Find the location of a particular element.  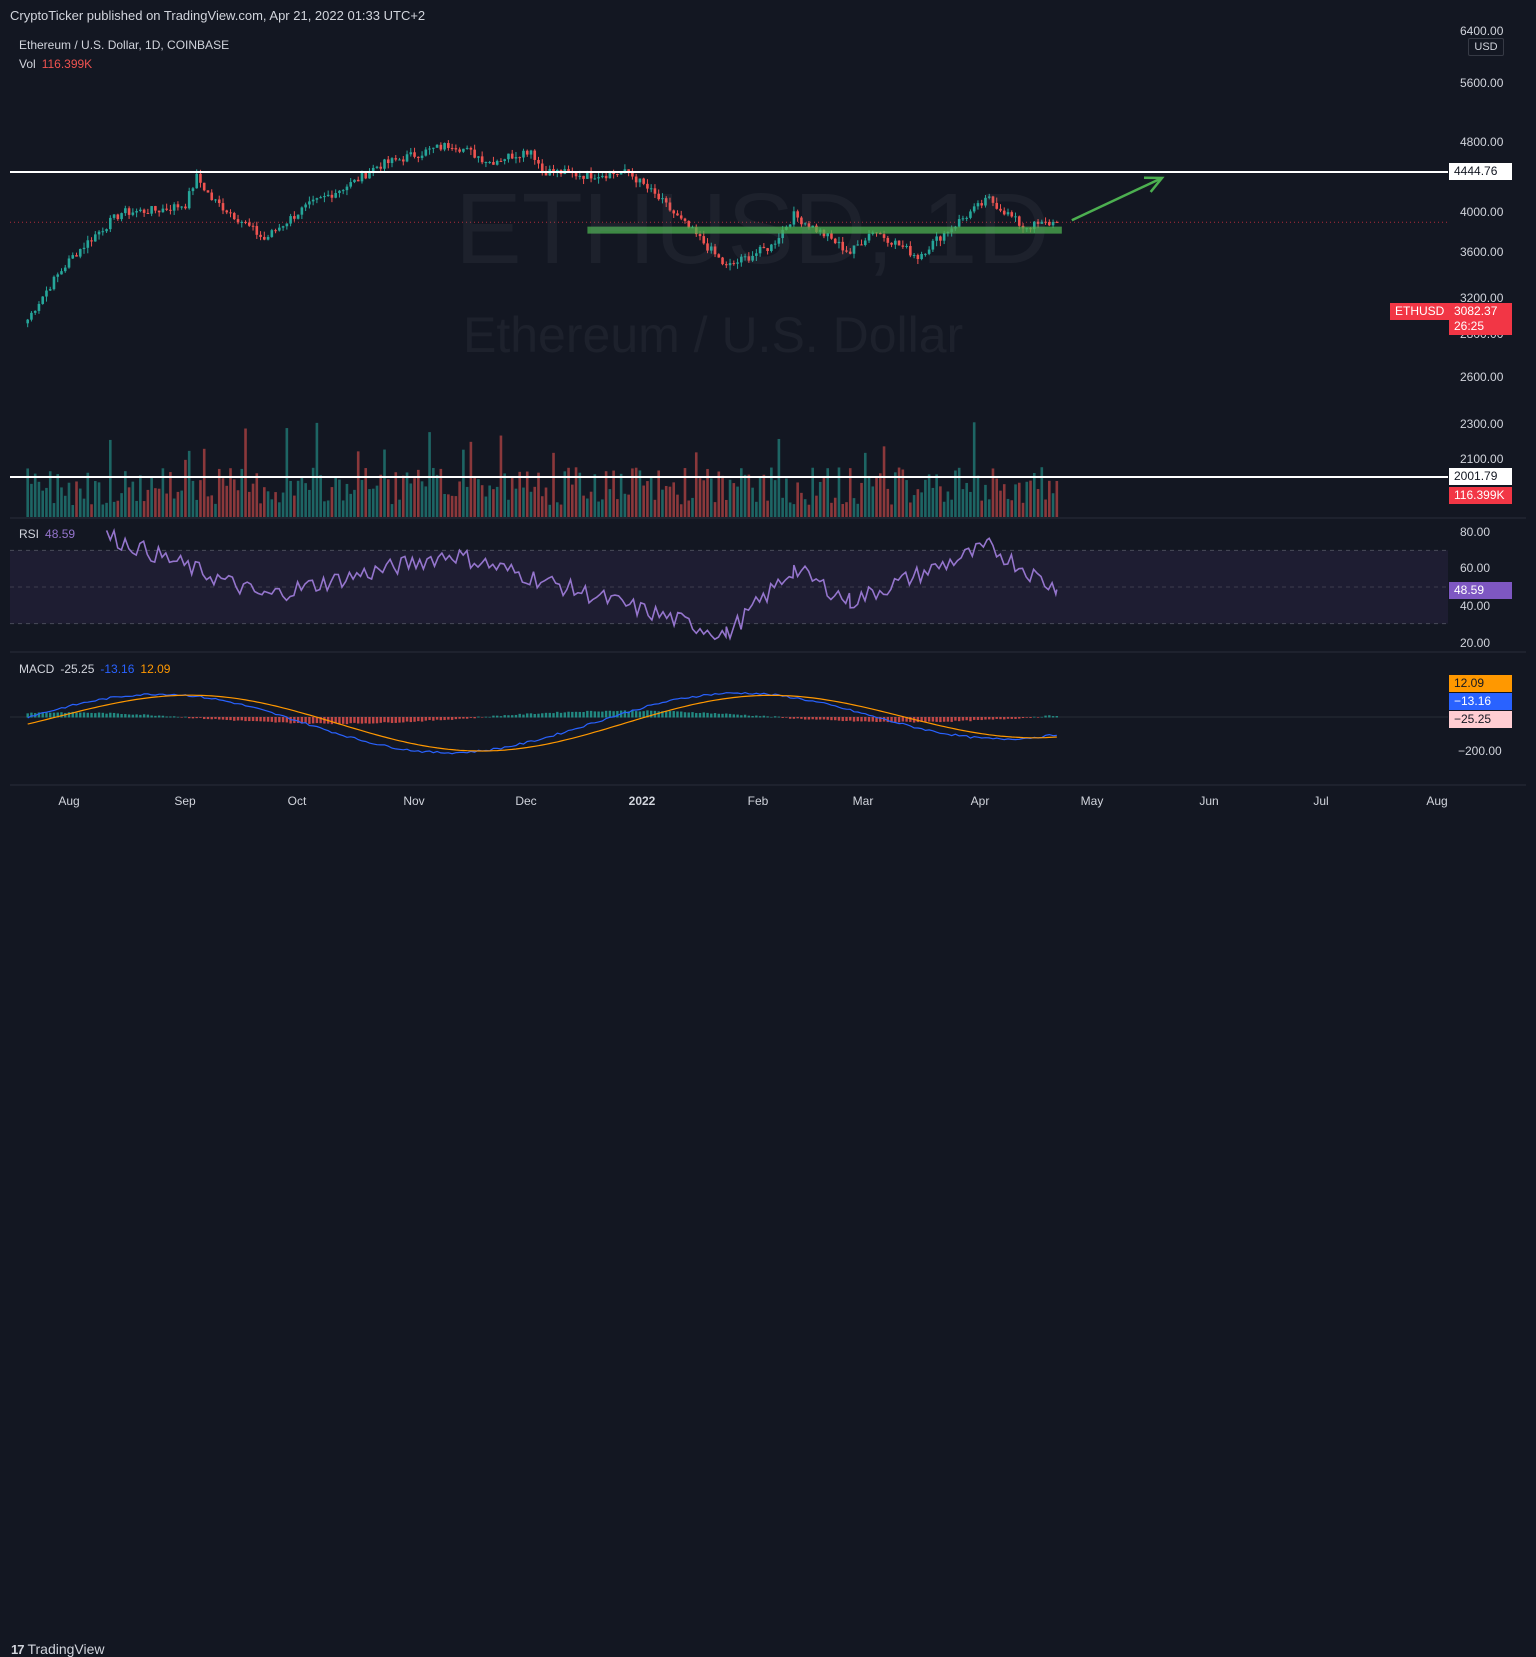

projection-arrow is located at coordinates (1117, 199).